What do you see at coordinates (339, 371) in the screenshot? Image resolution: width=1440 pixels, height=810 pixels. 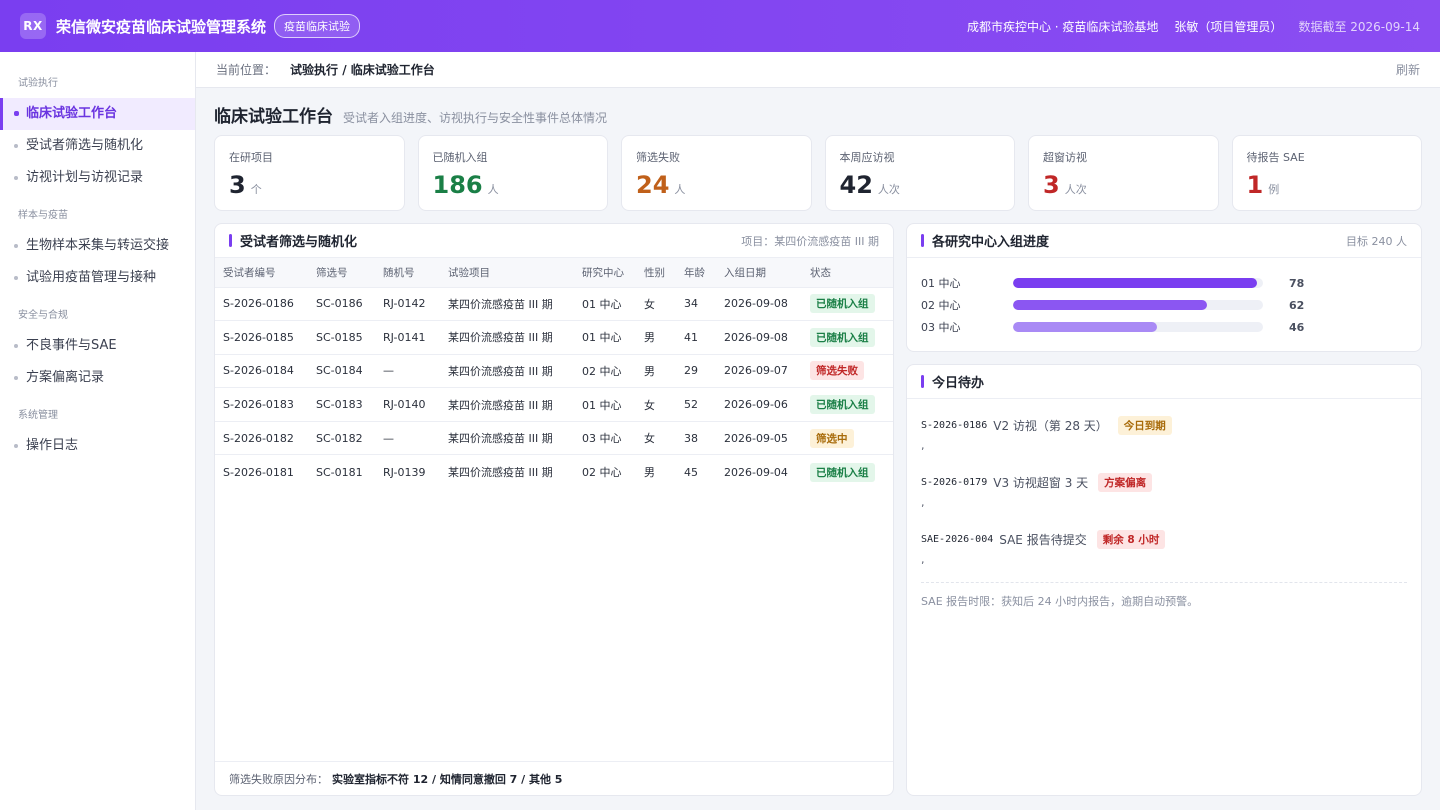 I see `table-cell: SC-0184` at bounding box center [339, 371].